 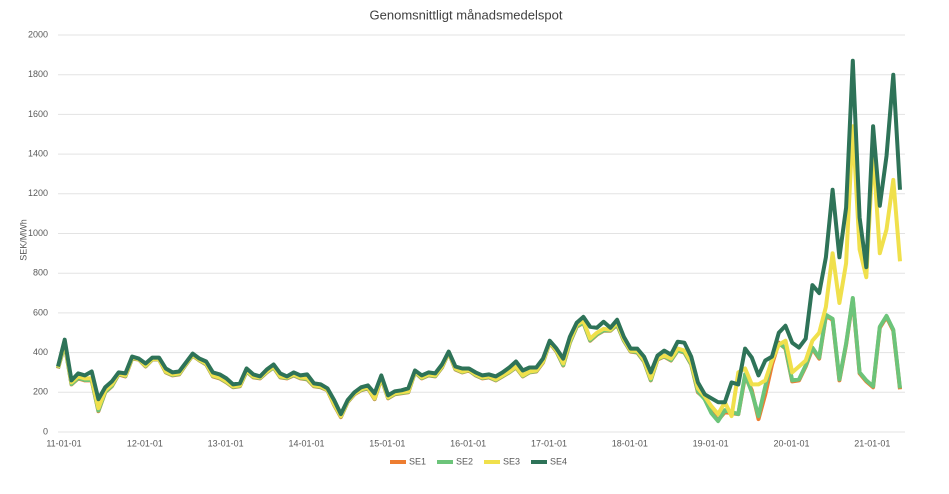 What do you see at coordinates (417, 461) in the screenshot?
I see `legend-label: SE1` at bounding box center [417, 461].